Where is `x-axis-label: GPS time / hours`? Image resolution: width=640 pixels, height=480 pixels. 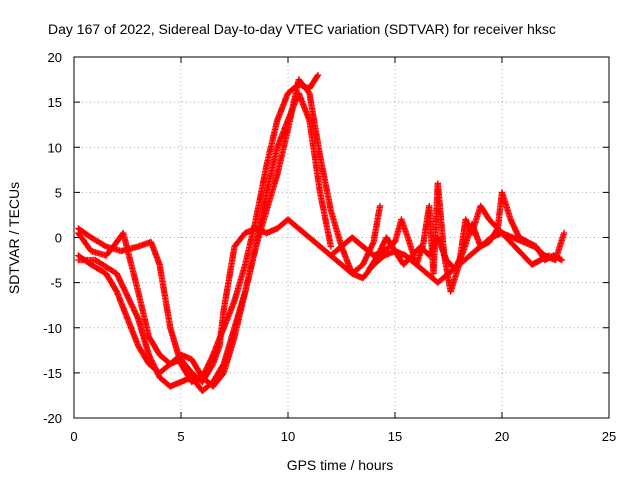 x-axis-label: GPS time / hours is located at coordinates (340, 465).